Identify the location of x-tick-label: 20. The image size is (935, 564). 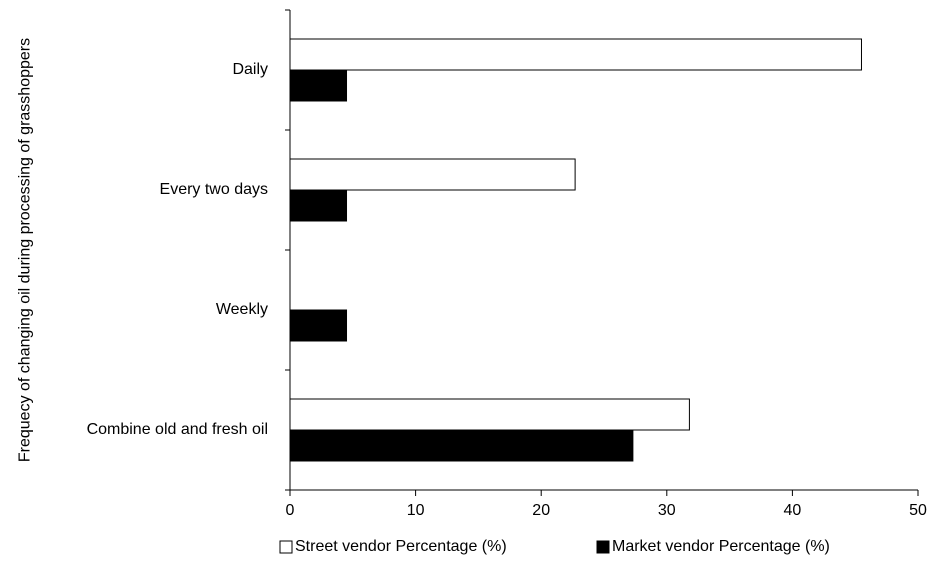
(541, 510).